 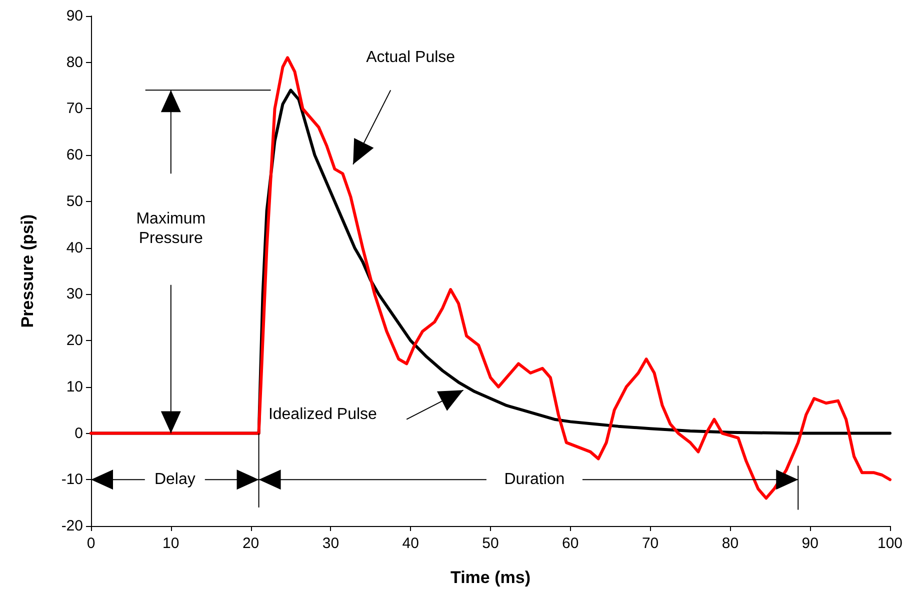 I want to click on x-tick-label: 90, so click(x=810, y=543).